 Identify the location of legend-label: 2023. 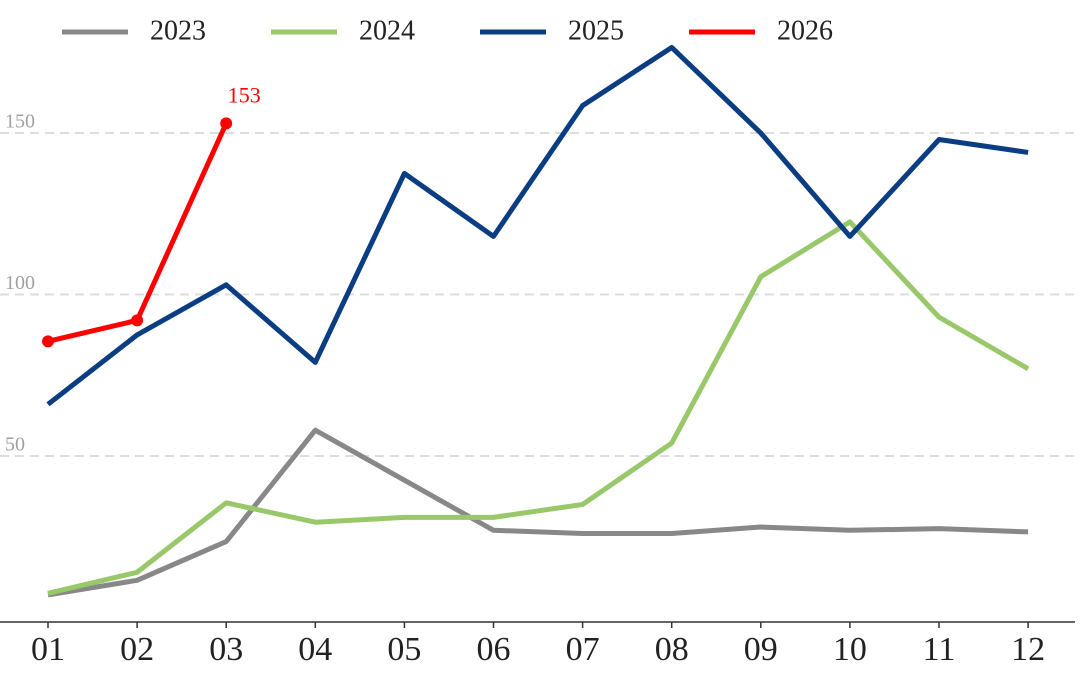
(178, 30).